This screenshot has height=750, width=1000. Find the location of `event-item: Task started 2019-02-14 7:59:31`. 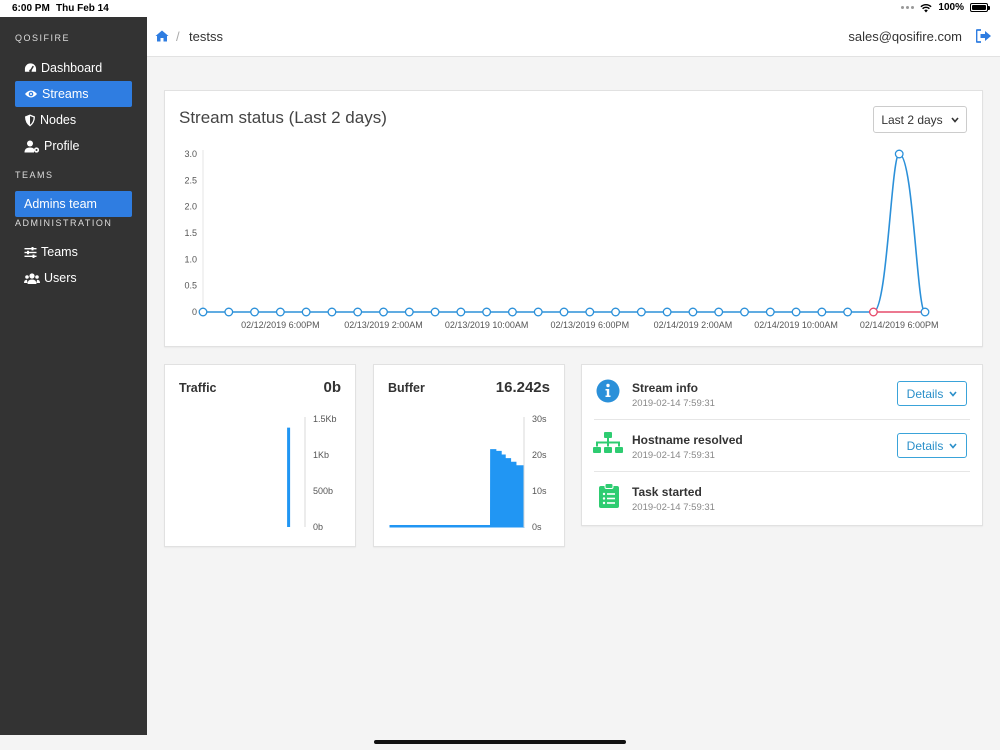

event-item: Task started 2019-02-14 7:59:31 is located at coordinates (782, 497).